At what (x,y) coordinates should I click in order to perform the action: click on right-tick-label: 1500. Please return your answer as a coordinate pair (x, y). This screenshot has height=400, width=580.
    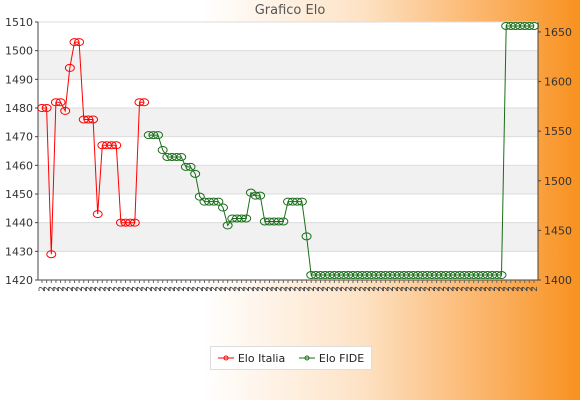
    Looking at the image, I should click on (558, 181).